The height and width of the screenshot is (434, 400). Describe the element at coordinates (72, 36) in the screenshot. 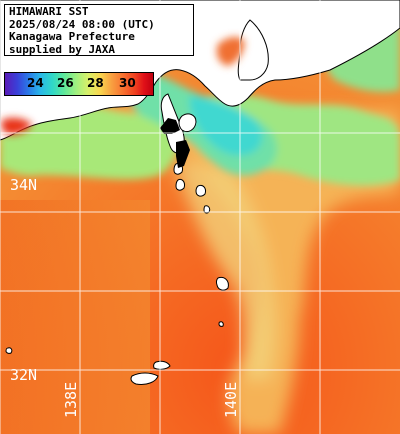

I see `region-name: Kanagawa Prefecture` at that location.